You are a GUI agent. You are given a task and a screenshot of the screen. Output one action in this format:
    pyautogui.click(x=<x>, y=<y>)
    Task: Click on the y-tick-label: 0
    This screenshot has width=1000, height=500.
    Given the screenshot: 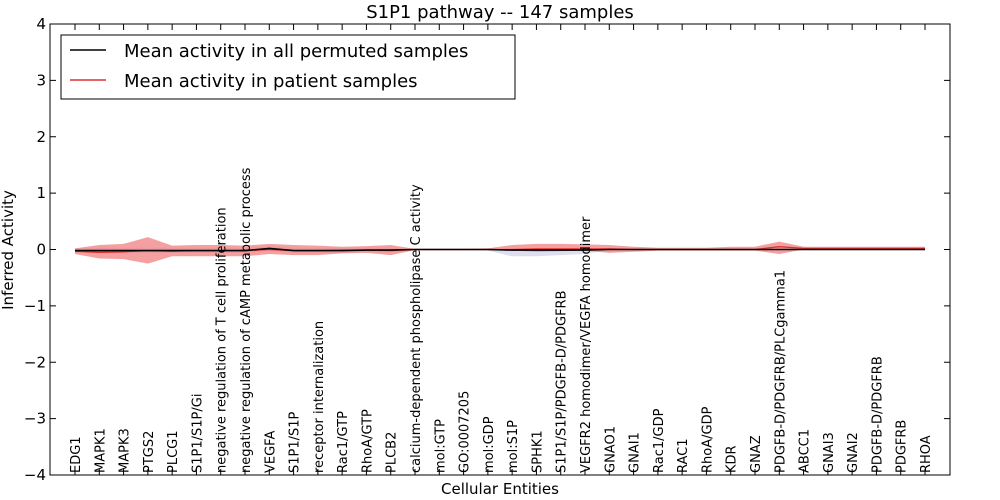 What is the action you would take?
    pyautogui.click(x=41, y=250)
    